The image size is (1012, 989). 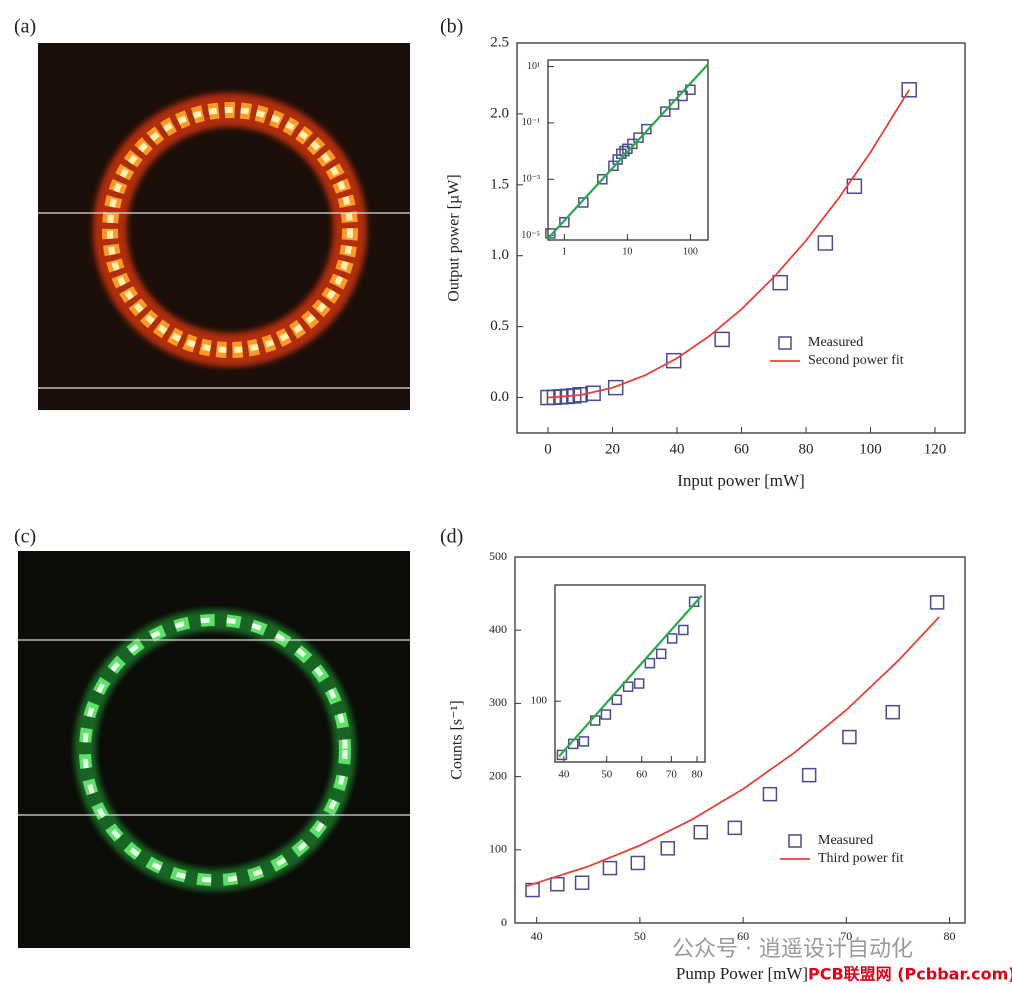 I want to click on image-a, so click(x=224, y=226).